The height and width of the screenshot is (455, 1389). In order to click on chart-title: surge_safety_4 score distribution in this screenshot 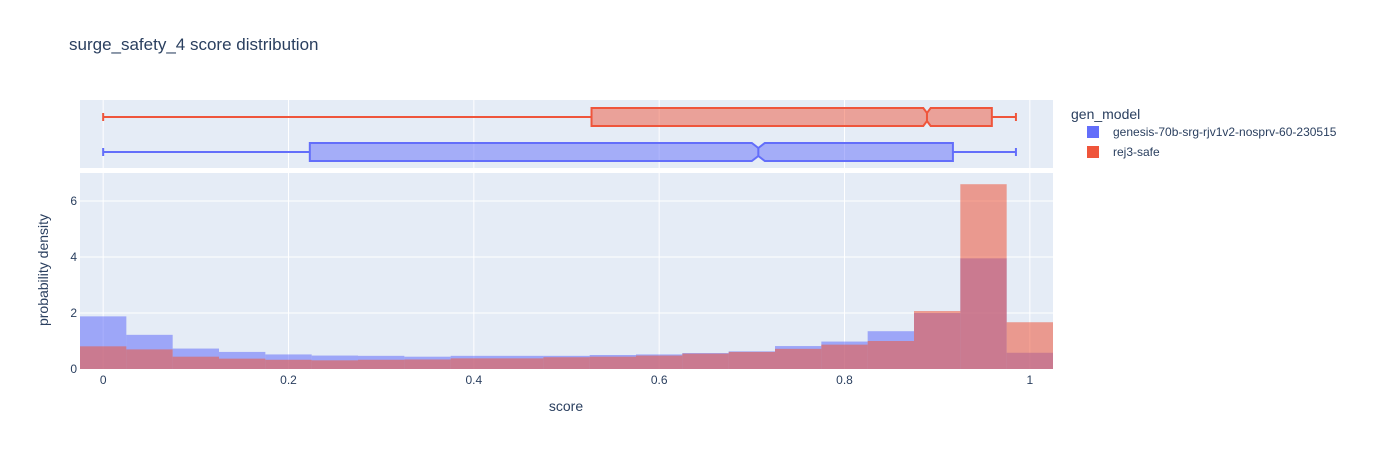, I will do `click(193, 44)`.